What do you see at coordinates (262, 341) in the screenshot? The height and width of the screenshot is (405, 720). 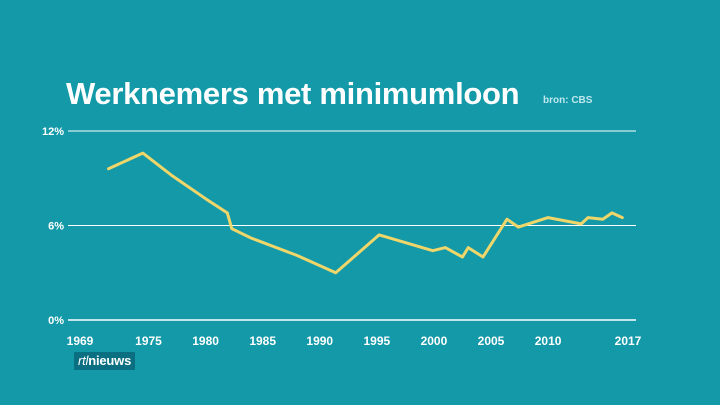 I see `x-tick-label: 1985` at bounding box center [262, 341].